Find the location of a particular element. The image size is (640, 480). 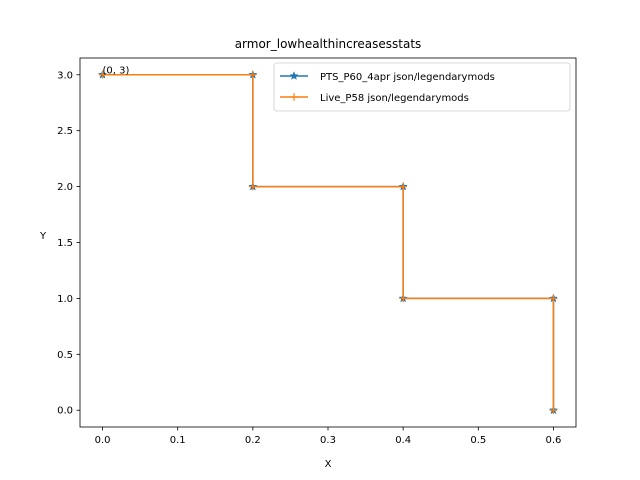

y-tick-label: 1.5 is located at coordinates (65, 243).